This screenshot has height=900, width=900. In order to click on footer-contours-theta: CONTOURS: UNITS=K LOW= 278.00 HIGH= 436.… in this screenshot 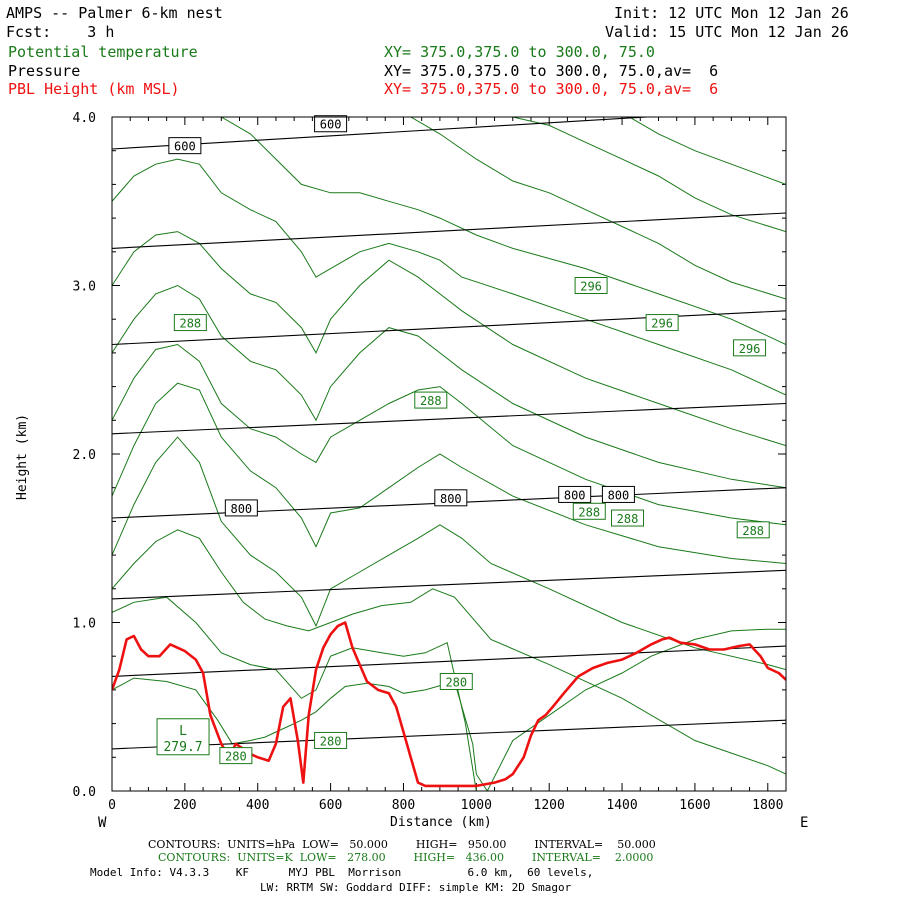, I will do `click(406, 857)`.